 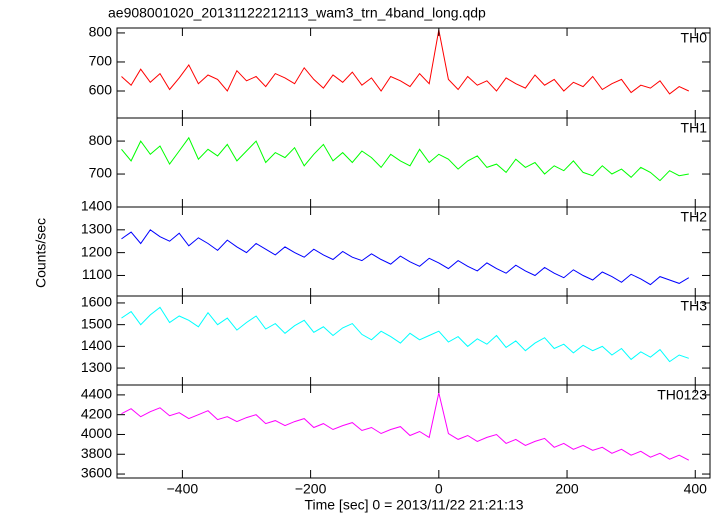 I want to click on panel-label: TH0123, so click(x=682, y=395).